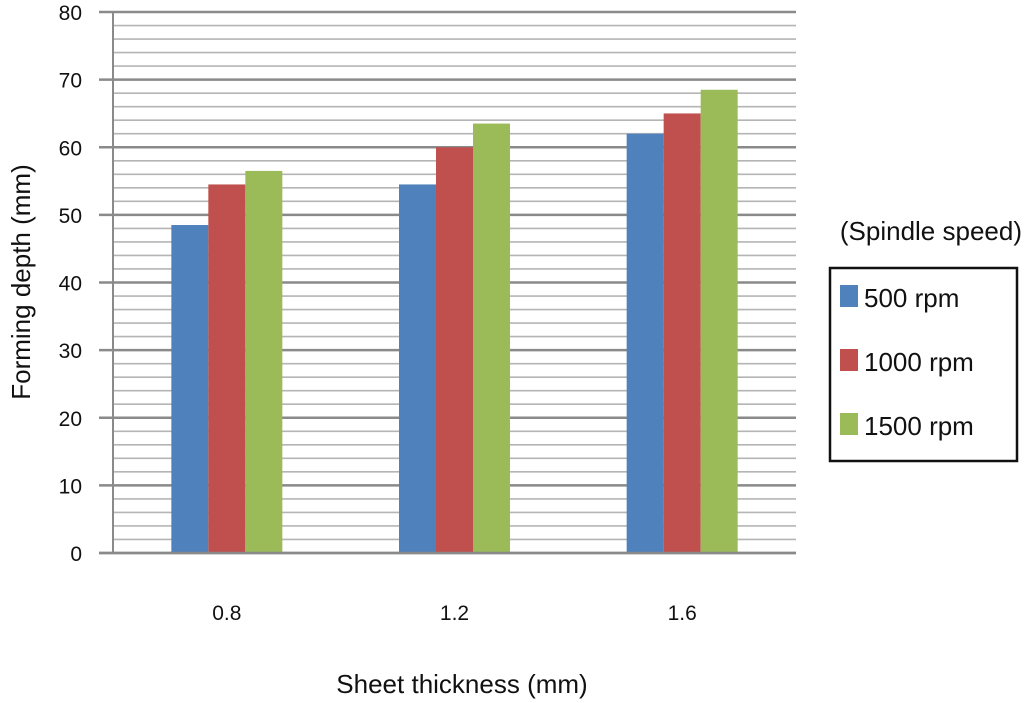 This screenshot has width=1024, height=703. Describe the element at coordinates (461, 684) in the screenshot. I see `x-axis-title: Sheet thickness (mm)` at that location.